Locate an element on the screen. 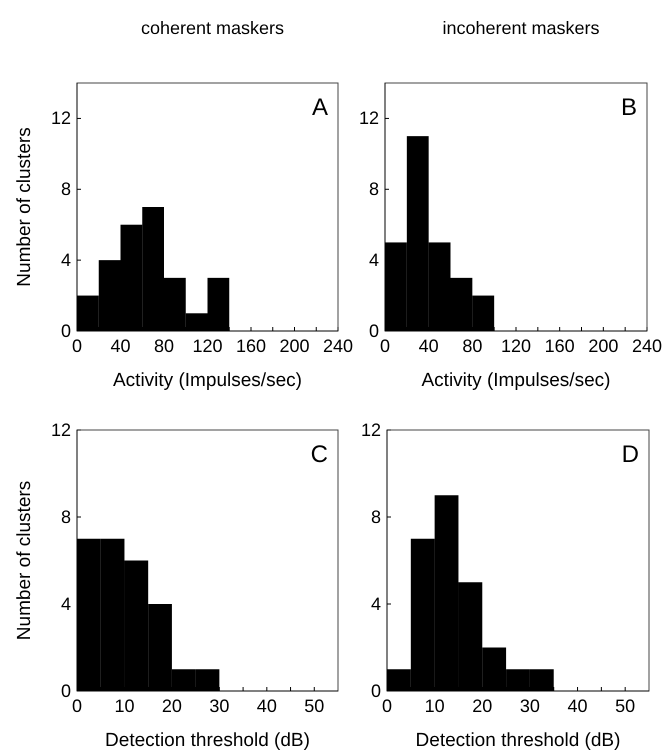 The image size is (668, 754). annotation: A is located at coordinates (320, 107).